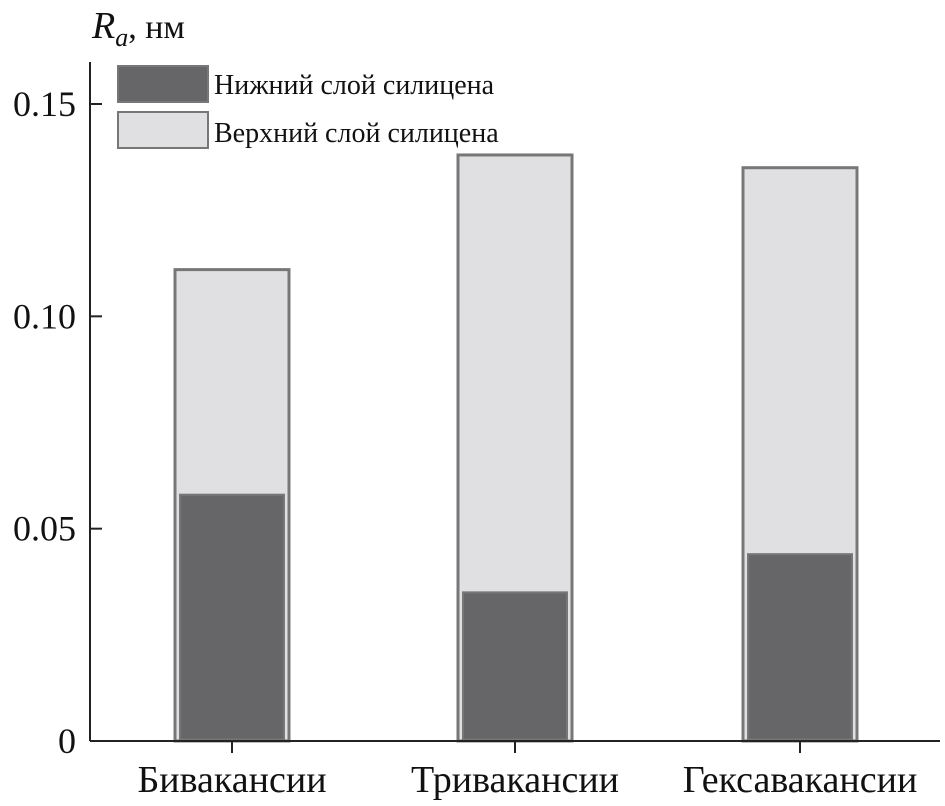  I want to click on y-tick-label: 0.10, so click(44, 316).